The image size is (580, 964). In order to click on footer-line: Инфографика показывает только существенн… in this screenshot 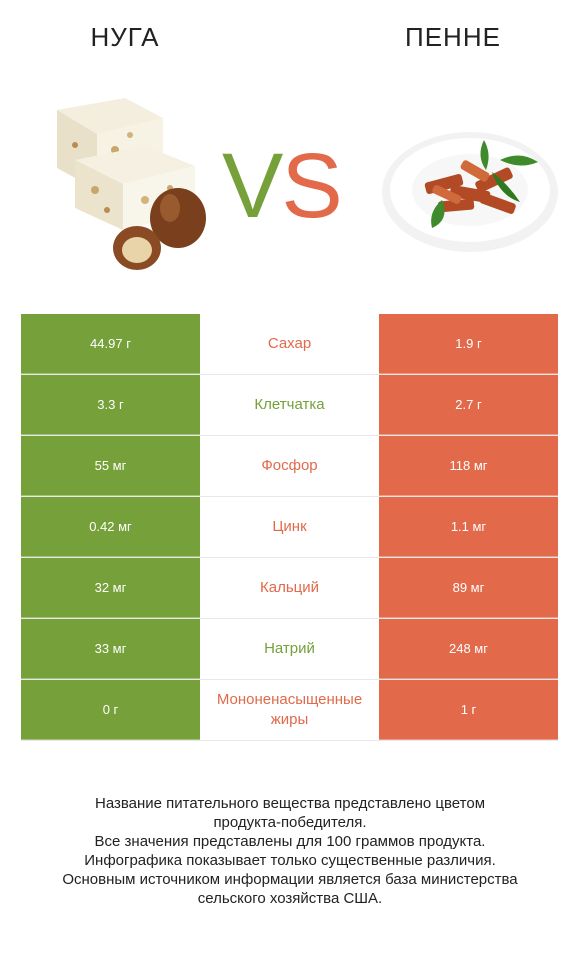, I will do `click(290, 860)`.